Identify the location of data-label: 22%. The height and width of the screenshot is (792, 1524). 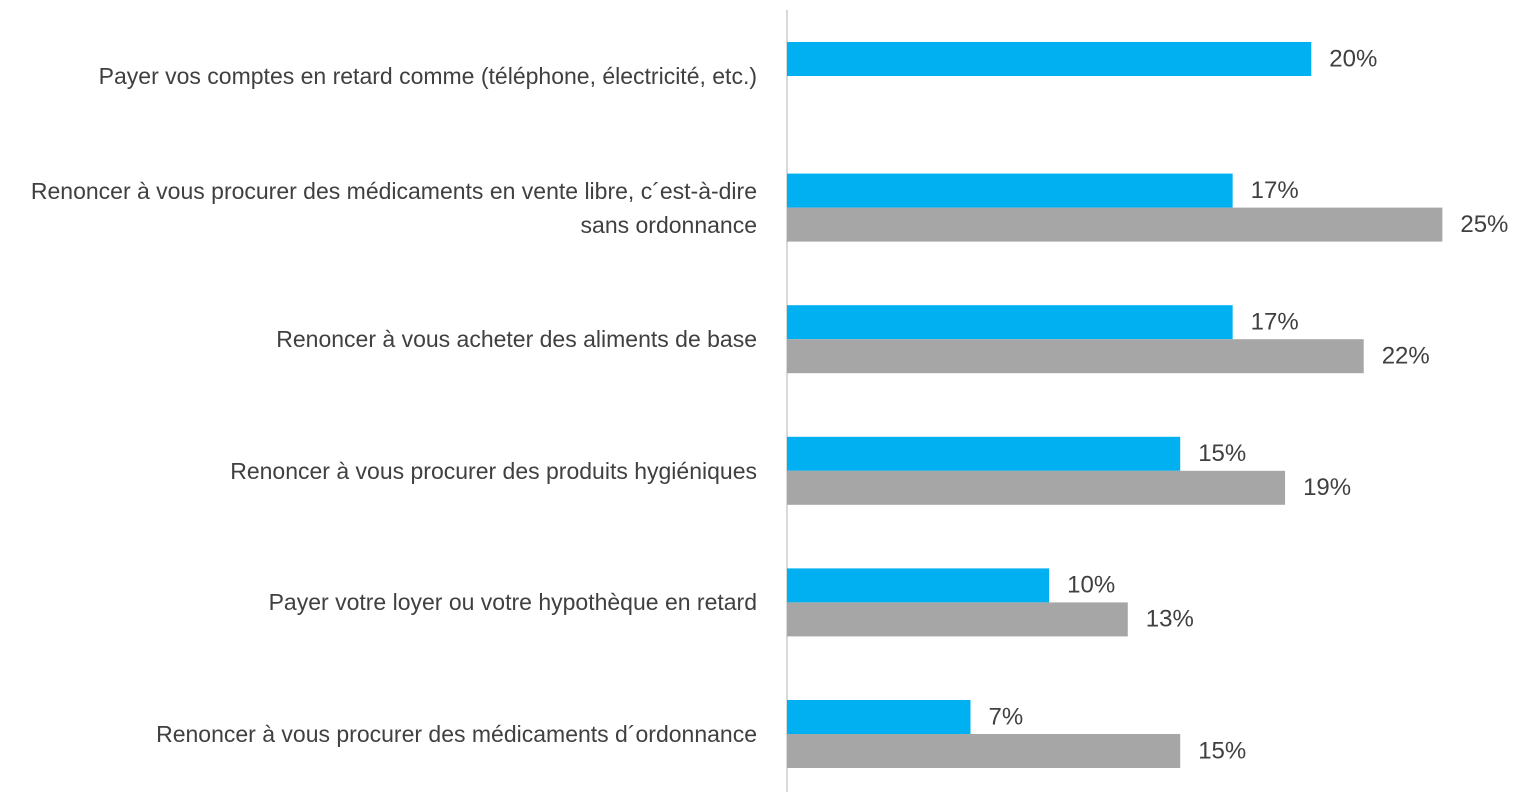
(1406, 356).